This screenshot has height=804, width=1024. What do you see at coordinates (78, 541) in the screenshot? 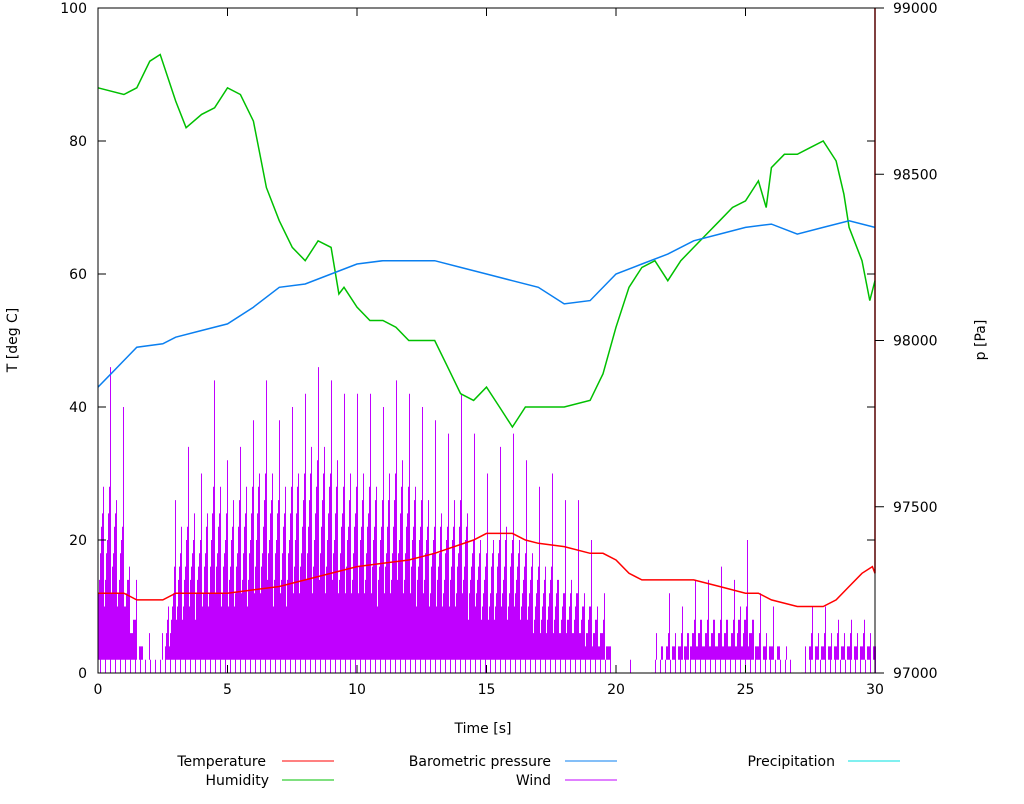
I see `y-tick-label: 20` at bounding box center [78, 541].